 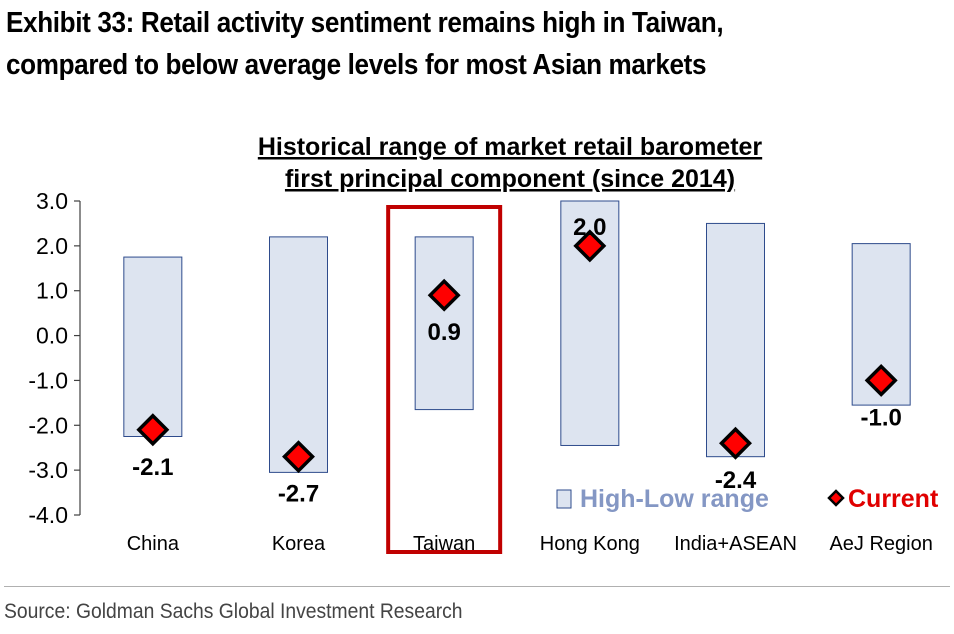 I want to click on y-tick-label: 0.0, so click(x=52, y=336).